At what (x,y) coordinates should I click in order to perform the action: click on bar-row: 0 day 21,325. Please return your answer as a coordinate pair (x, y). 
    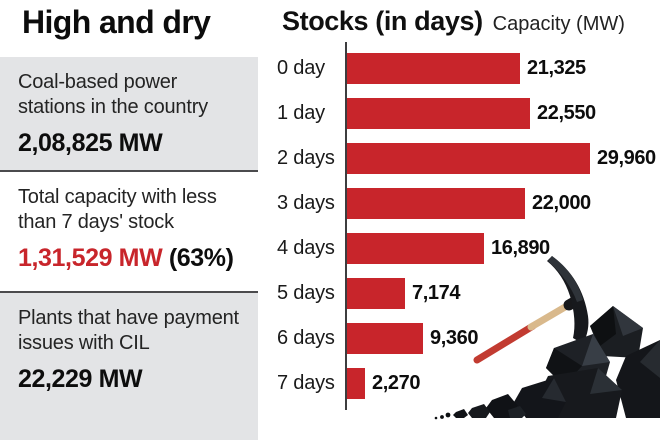
    Looking at the image, I should click on (465, 68).